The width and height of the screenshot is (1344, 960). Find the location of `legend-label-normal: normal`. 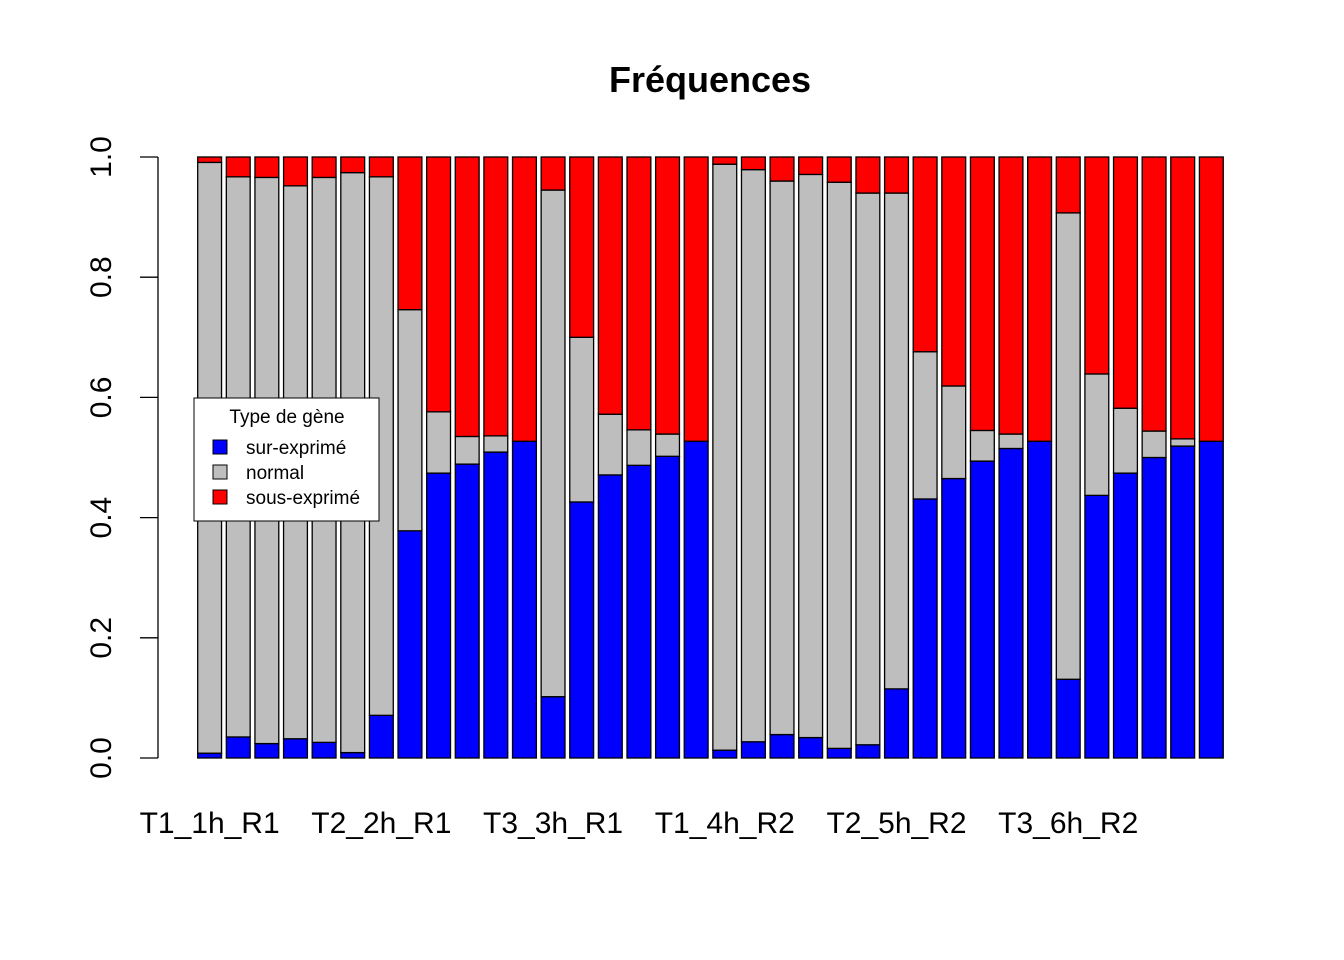

legend-label-normal: normal is located at coordinates (275, 473).